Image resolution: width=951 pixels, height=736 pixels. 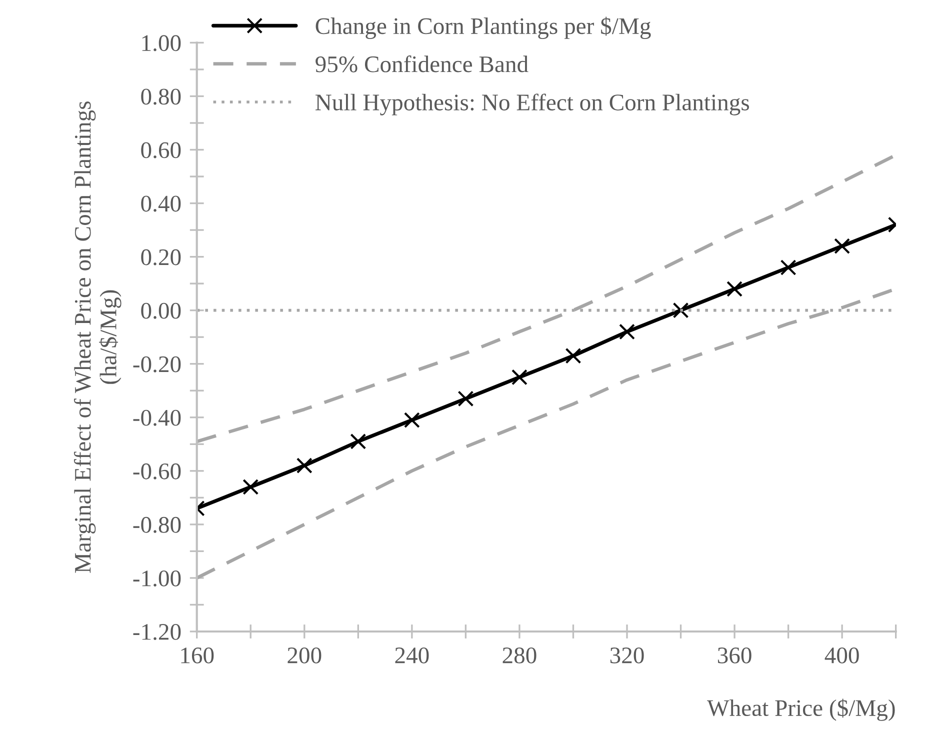 I want to click on y-tick-label: 0.60, so click(x=161, y=150).